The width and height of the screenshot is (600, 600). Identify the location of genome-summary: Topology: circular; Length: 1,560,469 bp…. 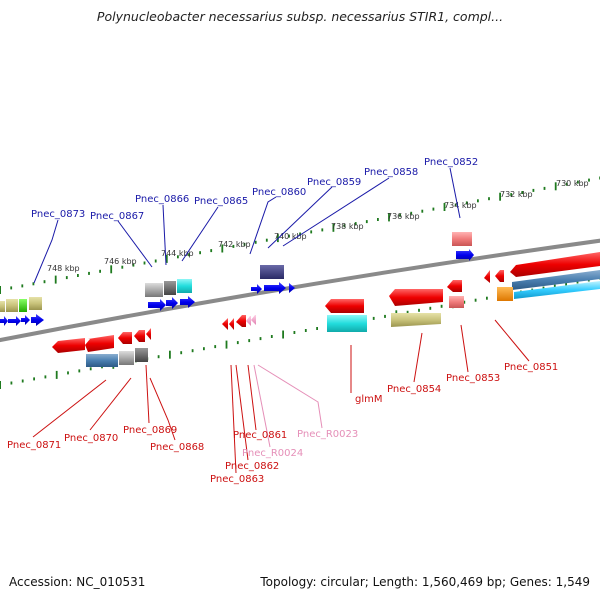
(425, 582).